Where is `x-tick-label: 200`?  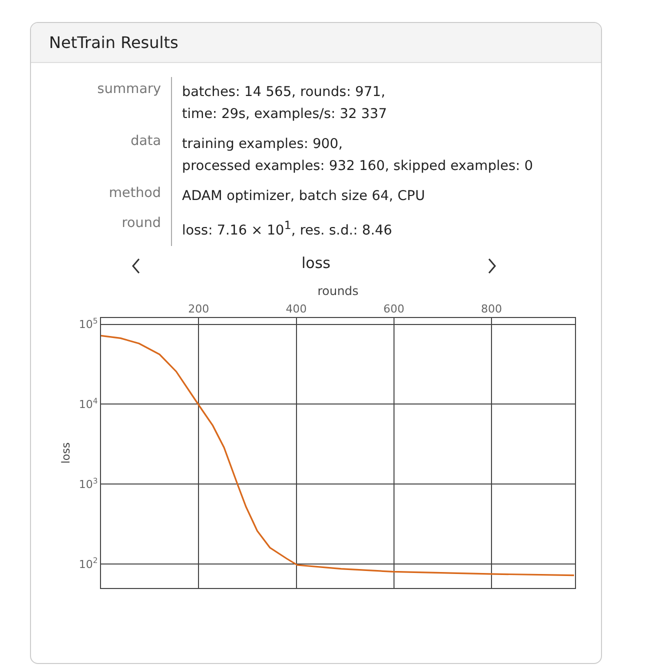
x-tick-label: 200 is located at coordinates (199, 309).